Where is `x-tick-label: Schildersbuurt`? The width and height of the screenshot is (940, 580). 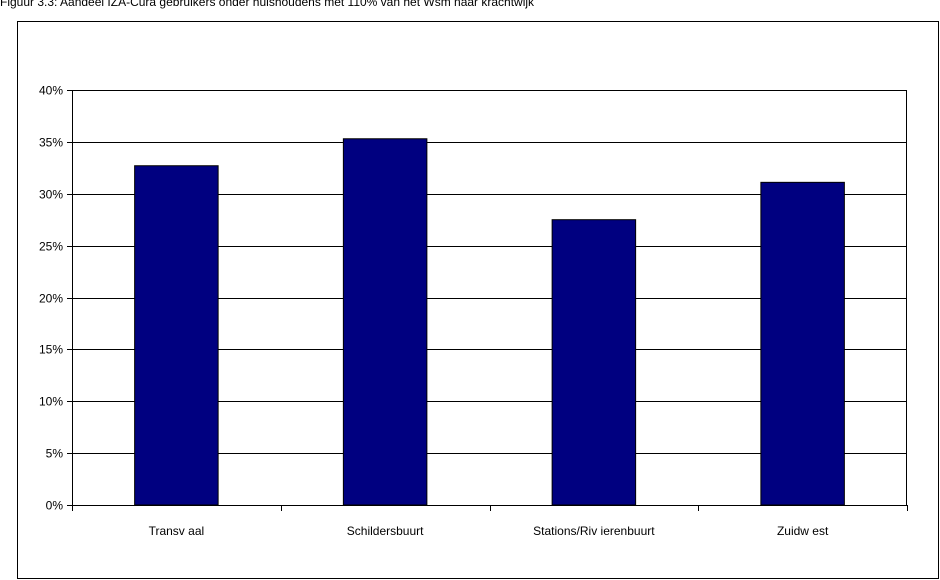 x-tick-label: Schildersbuurt is located at coordinates (385, 531).